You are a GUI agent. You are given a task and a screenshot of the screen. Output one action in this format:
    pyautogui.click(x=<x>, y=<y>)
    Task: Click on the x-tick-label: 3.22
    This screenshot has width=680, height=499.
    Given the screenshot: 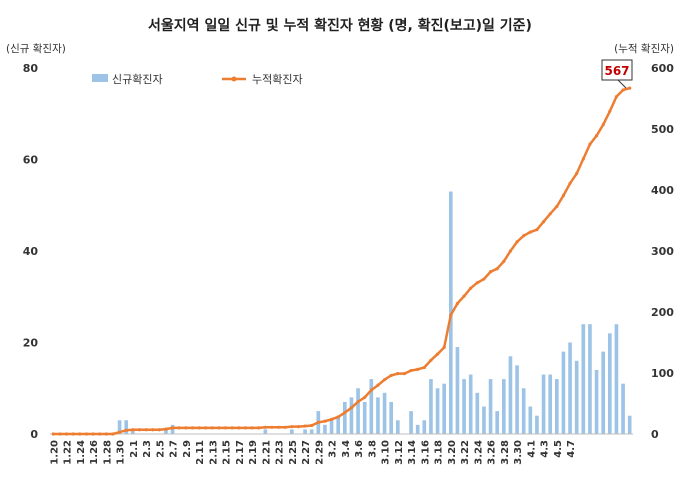 What is the action you would take?
    pyautogui.click(x=465, y=452)
    